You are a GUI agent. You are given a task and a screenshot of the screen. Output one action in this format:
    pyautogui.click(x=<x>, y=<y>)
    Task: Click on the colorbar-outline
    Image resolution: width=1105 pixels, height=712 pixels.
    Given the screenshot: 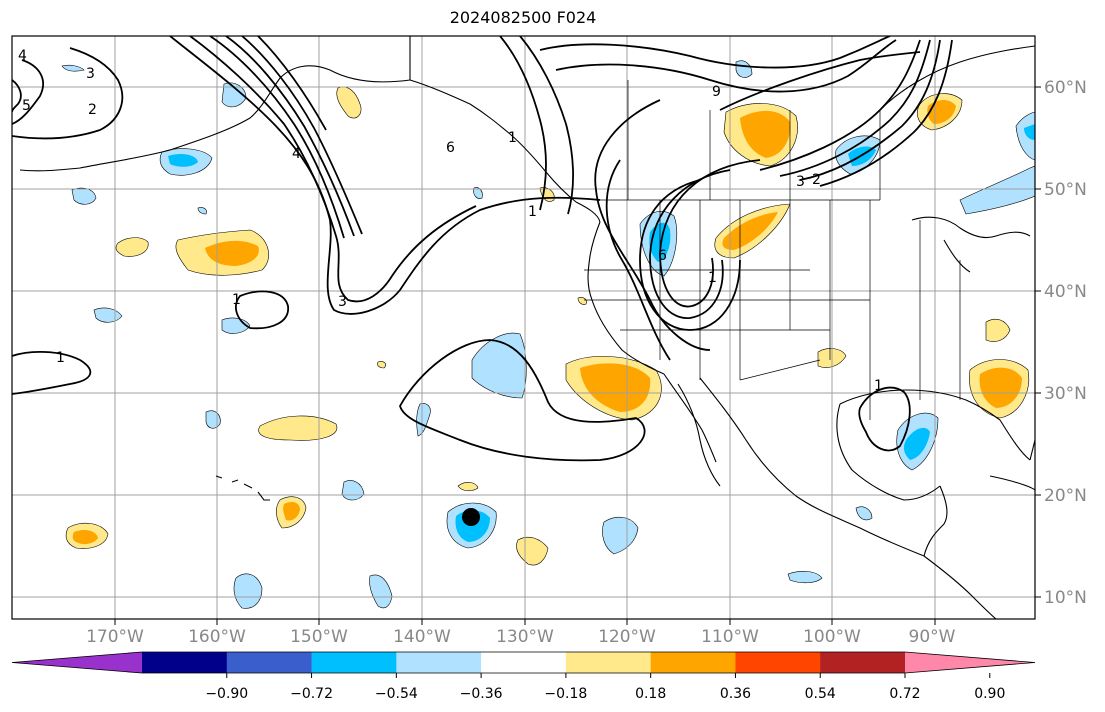 What is the action you would take?
    pyautogui.click(x=523, y=662)
    